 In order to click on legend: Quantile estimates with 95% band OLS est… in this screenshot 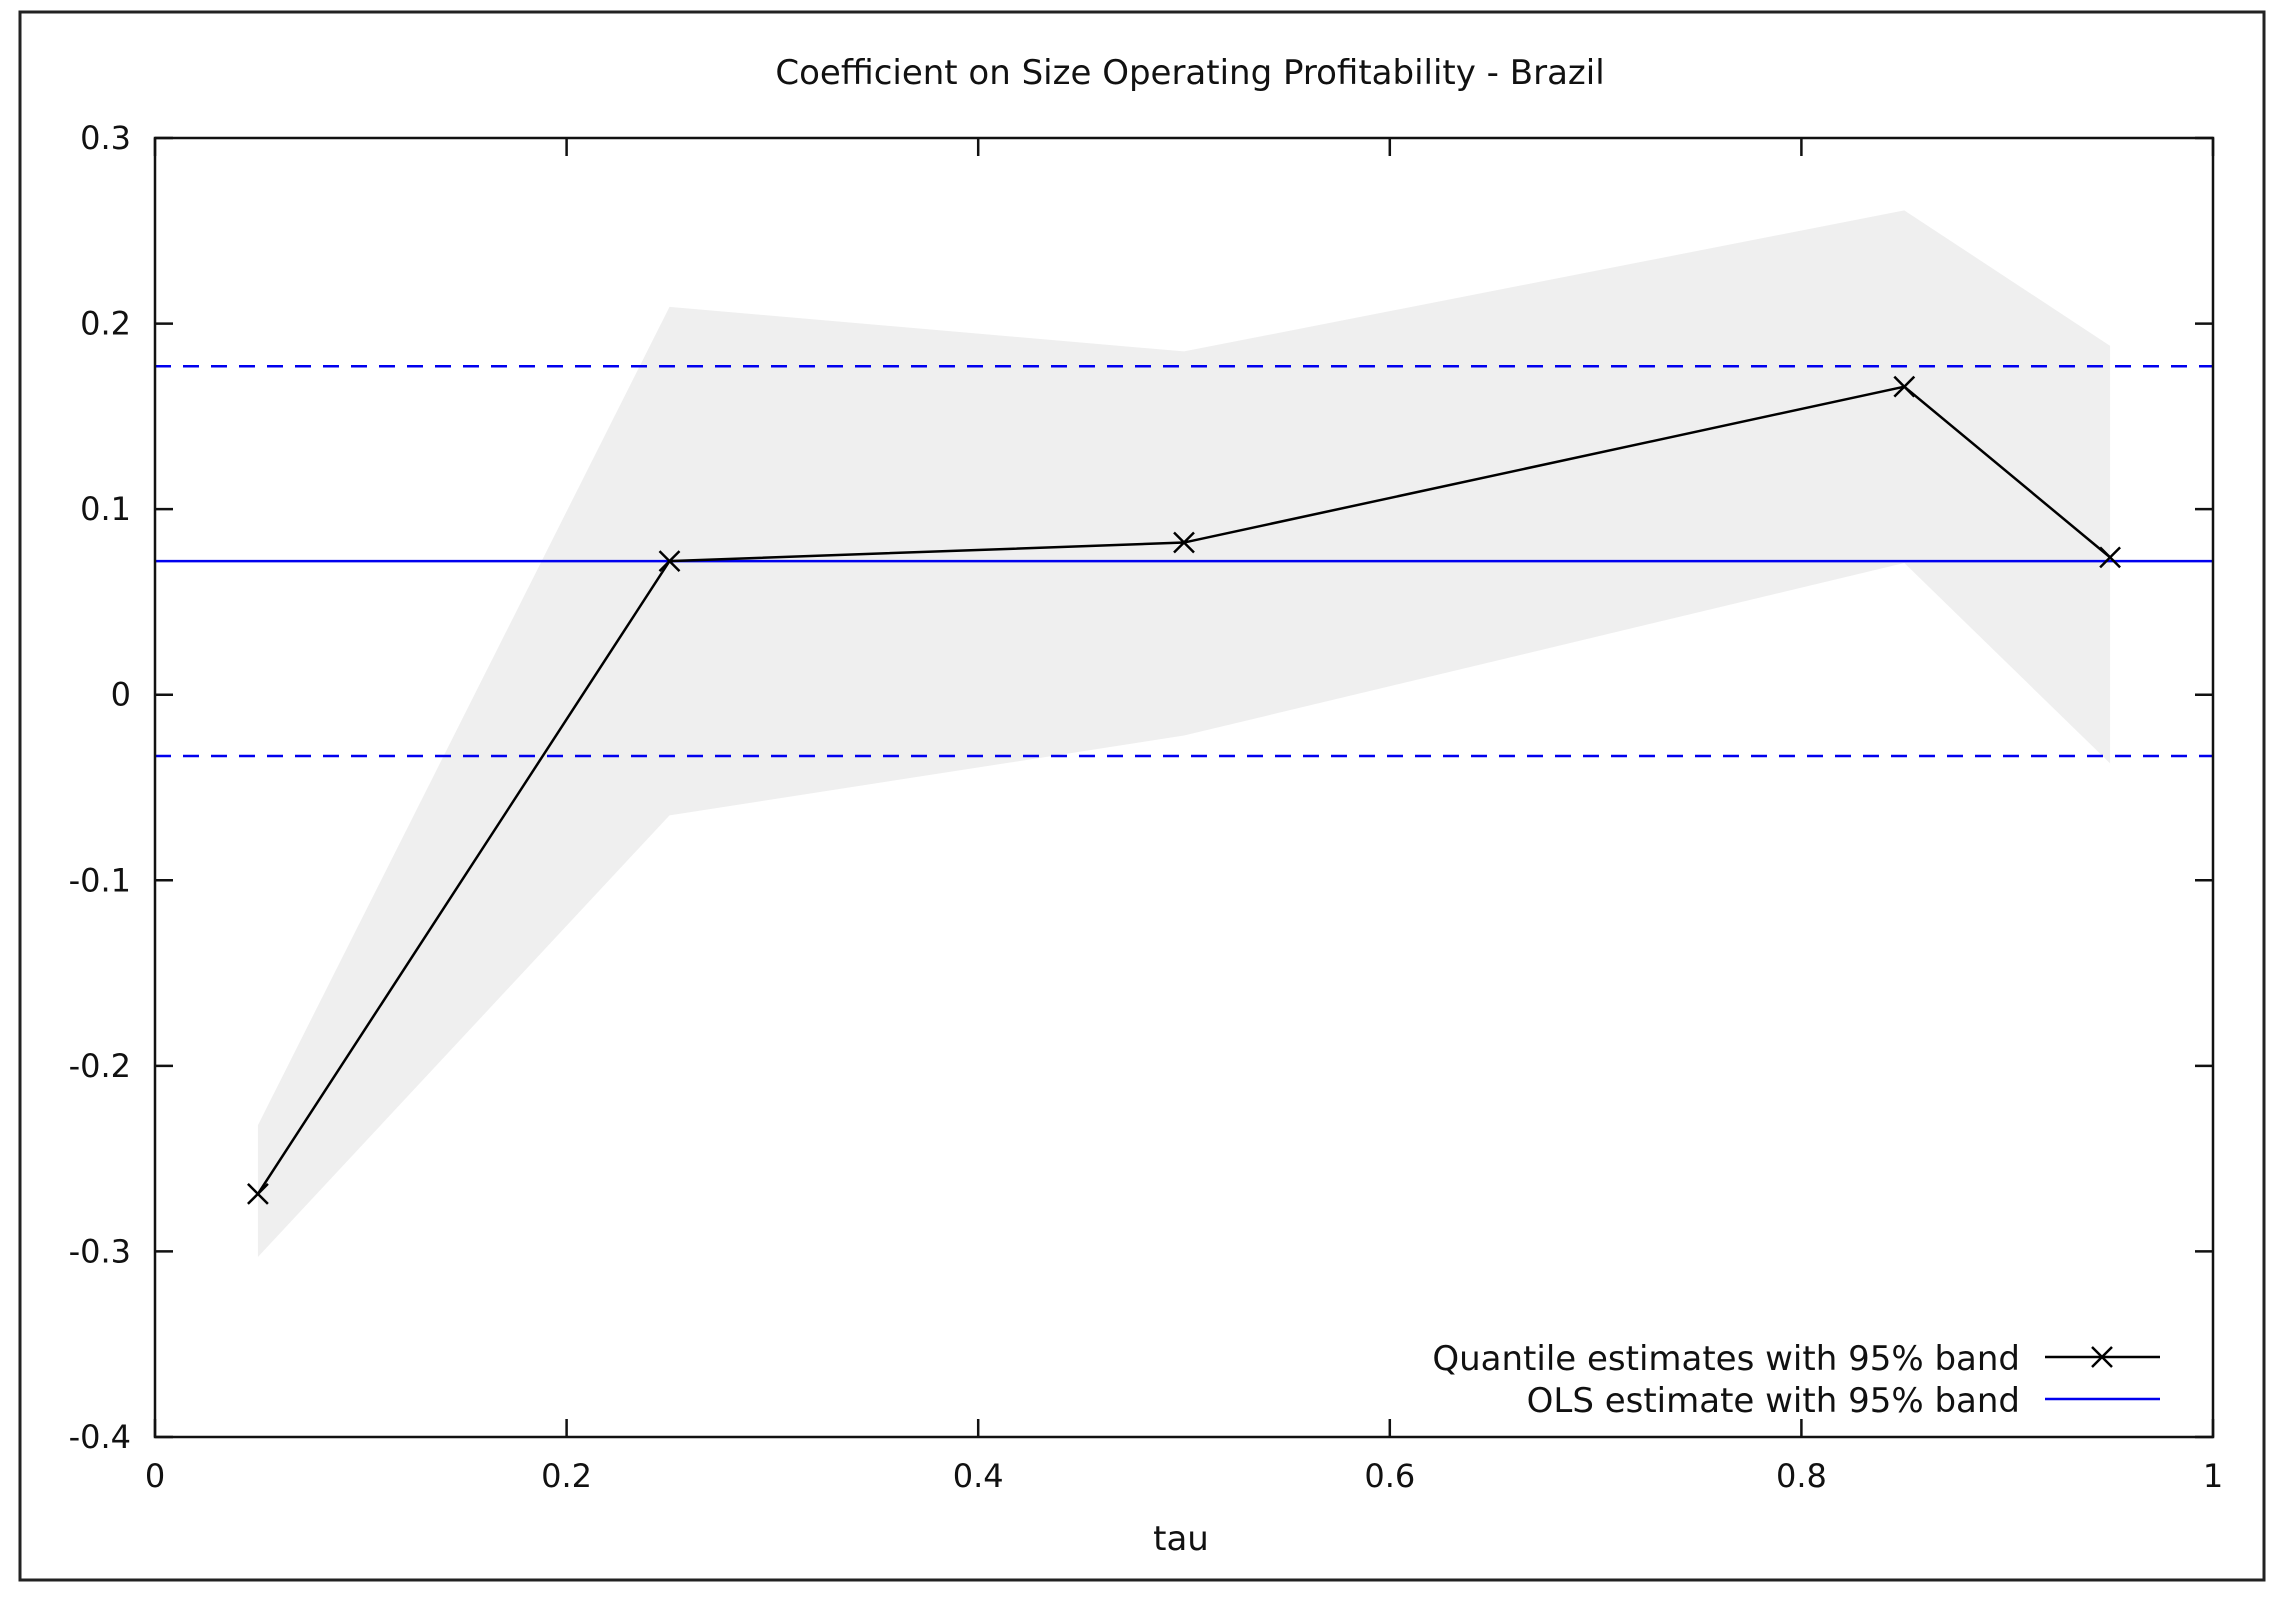, I will do `click(1796, 1380)`.